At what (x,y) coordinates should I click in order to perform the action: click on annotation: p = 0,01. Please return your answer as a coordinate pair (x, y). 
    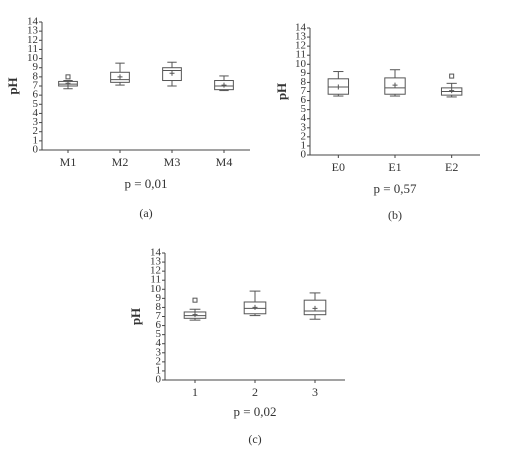
    Looking at the image, I should click on (145, 183).